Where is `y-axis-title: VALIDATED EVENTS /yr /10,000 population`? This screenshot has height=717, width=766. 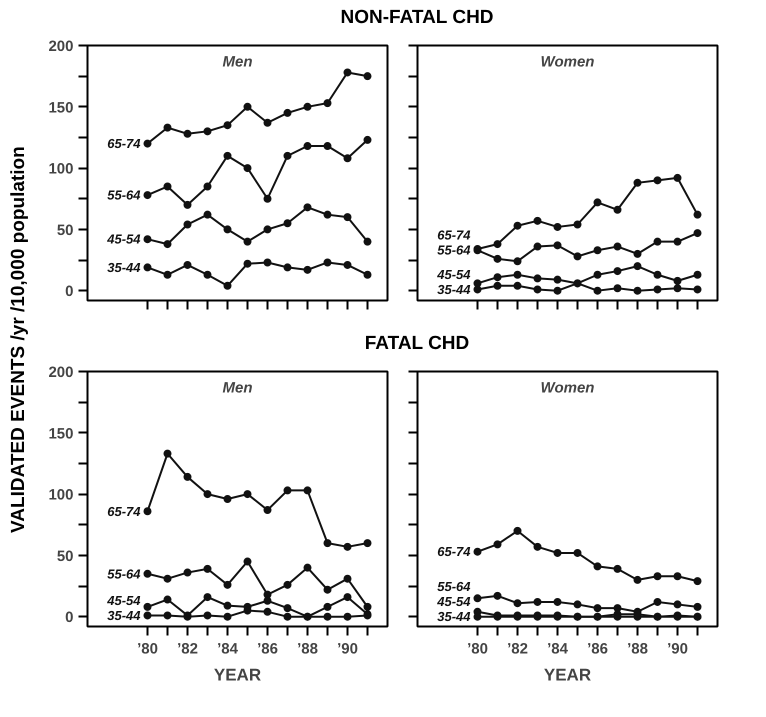
y-axis-title: VALIDATED EVENTS /yr /10,000 population is located at coordinates (18, 340).